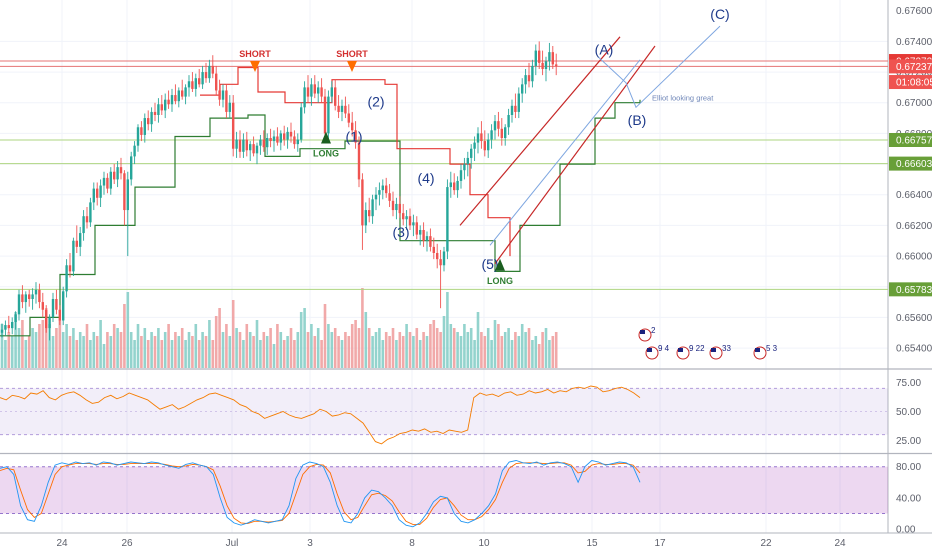 This screenshot has width=932, height=550. Describe the element at coordinates (653, 330) in the screenshot. I see `economic-event-count: 2` at that location.